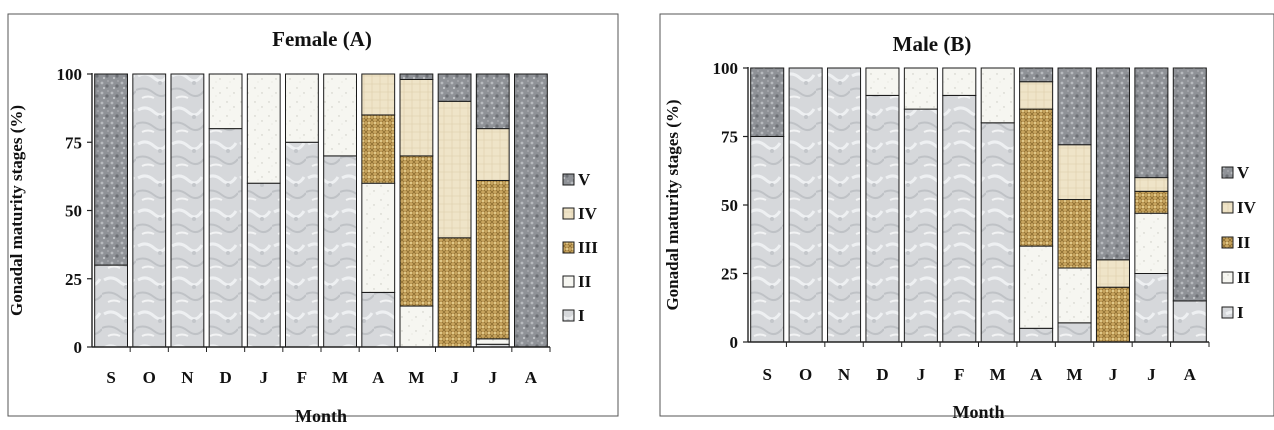 The image size is (1274, 430). I want to click on bar-segment-ii-d, so click(225, 101).